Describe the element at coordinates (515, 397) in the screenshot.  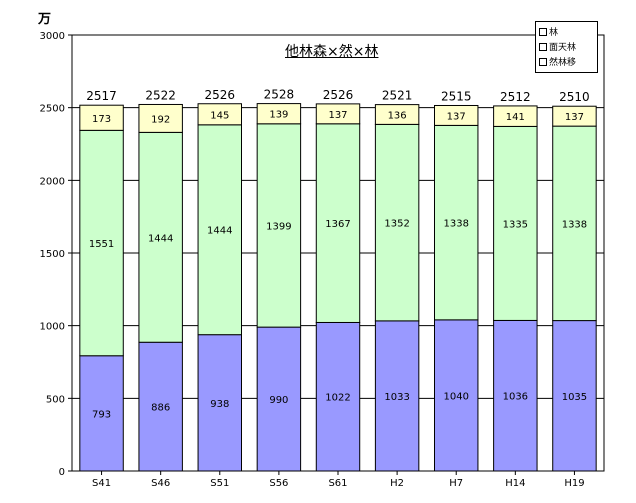
I see `data-label: 1036` at that location.